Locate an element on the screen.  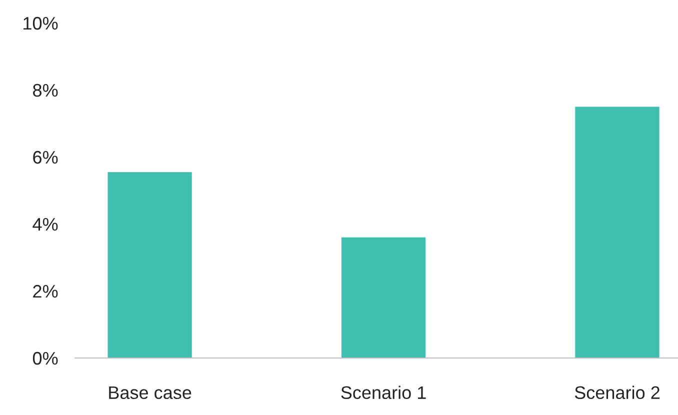
y-tick-label: 8% is located at coordinates (45, 90).